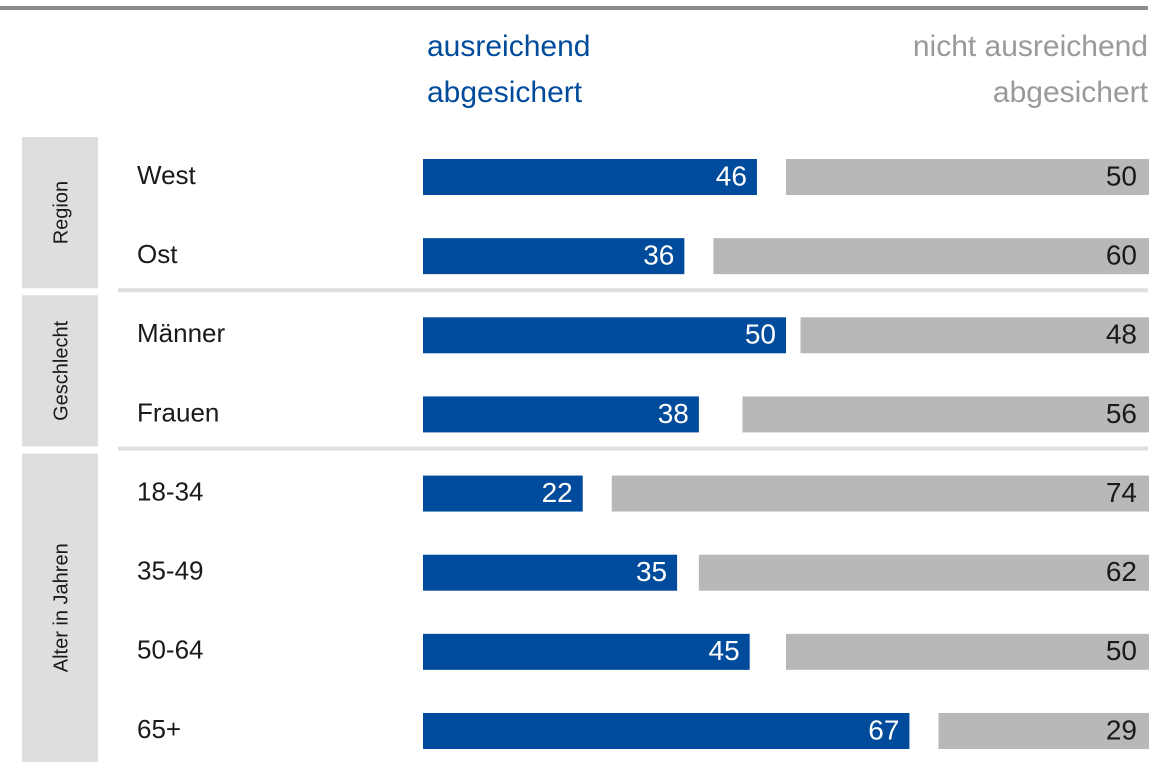  Describe the element at coordinates (1121, 729) in the screenshot. I see `value-label: 29` at that location.